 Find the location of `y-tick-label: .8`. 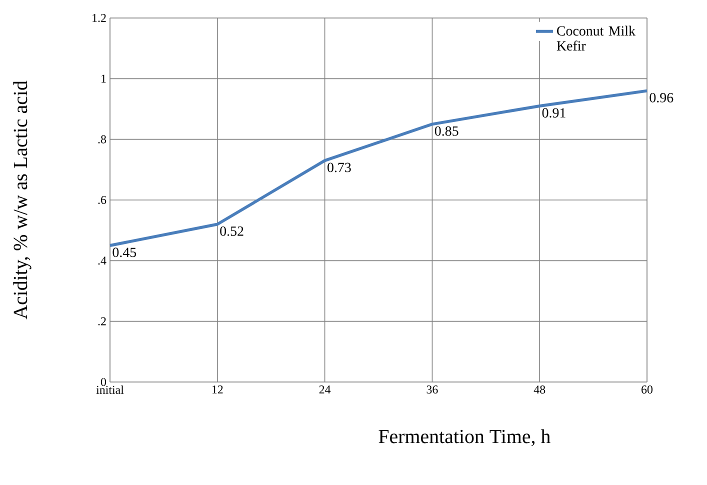

y-tick-label: .8 is located at coordinates (102, 139).